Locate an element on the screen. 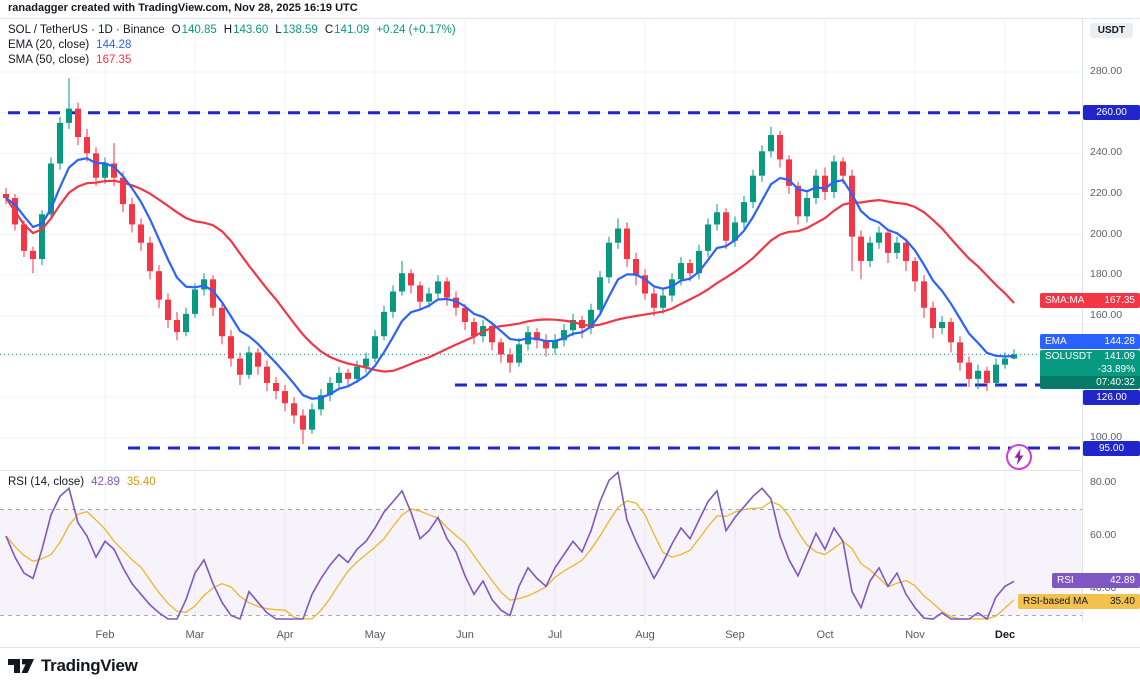  rsi-ma-value: 35.40 is located at coordinates (141, 481).